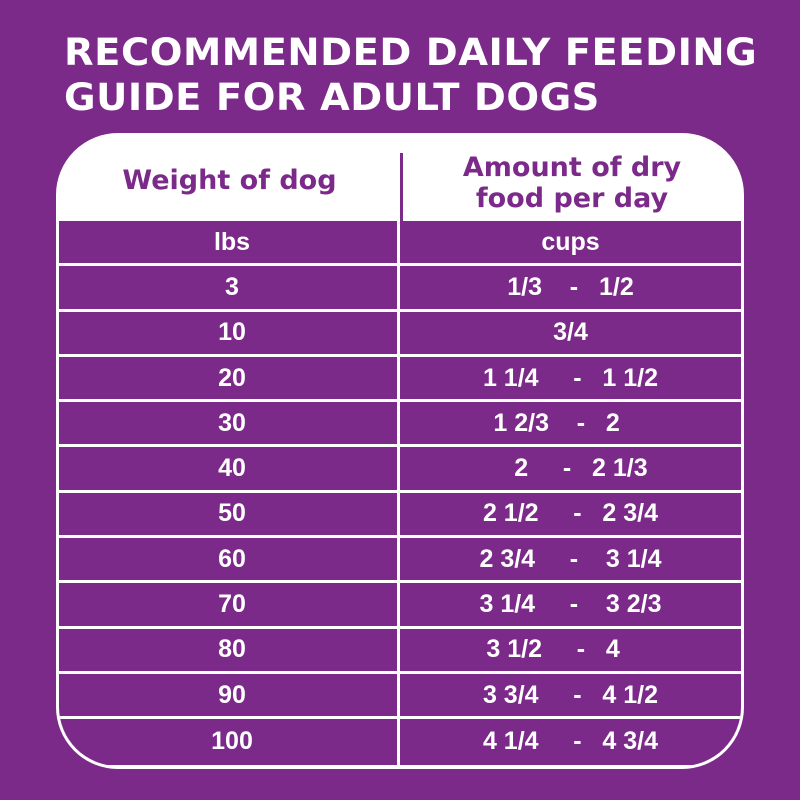 The height and width of the screenshot is (800, 800). What do you see at coordinates (401, 187) in the screenshot?
I see `header-divider` at bounding box center [401, 187].